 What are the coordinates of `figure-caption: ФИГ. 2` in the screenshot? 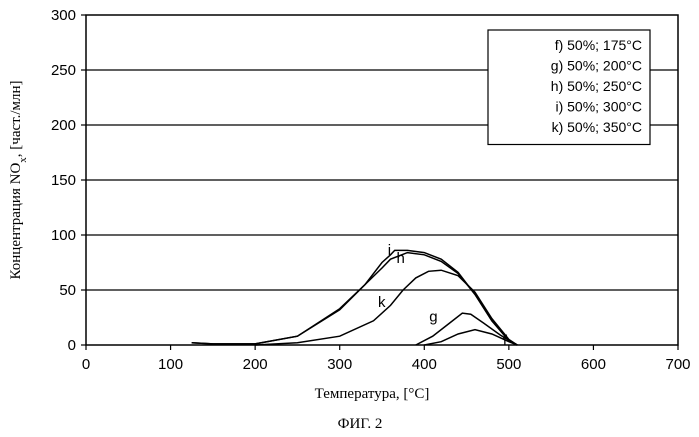 It's located at (360, 424).